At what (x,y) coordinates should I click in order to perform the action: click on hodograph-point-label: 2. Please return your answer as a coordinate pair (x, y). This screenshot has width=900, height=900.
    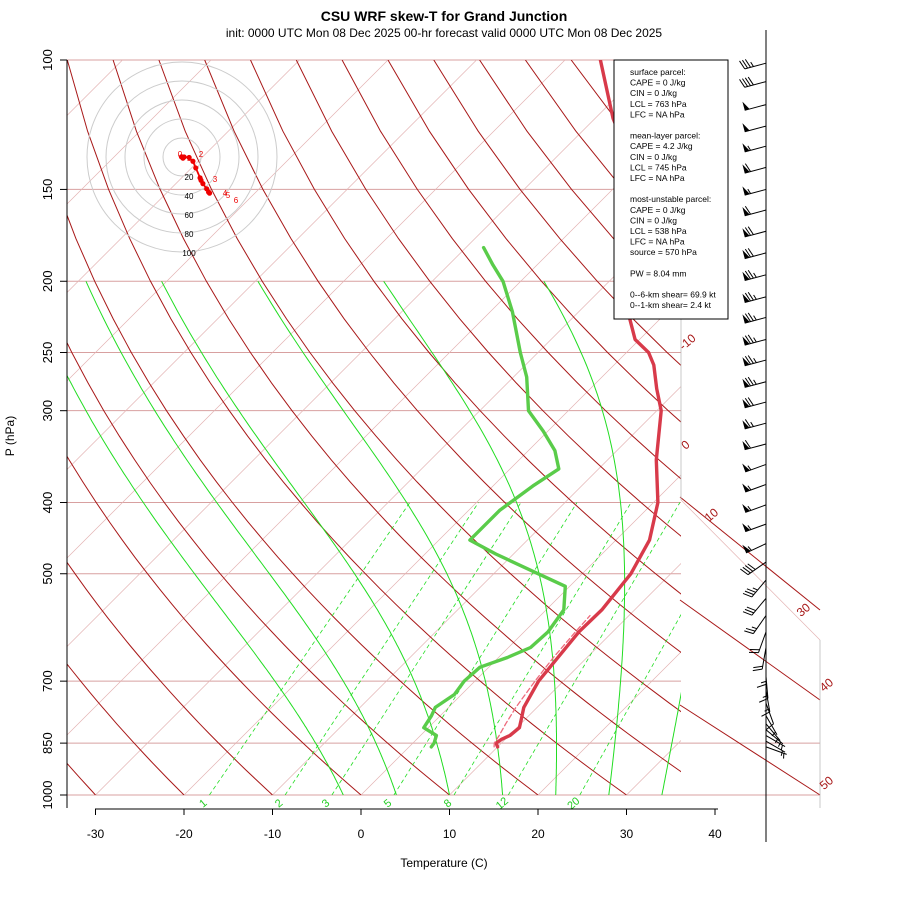
    Looking at the image, I should click on (201, 154).